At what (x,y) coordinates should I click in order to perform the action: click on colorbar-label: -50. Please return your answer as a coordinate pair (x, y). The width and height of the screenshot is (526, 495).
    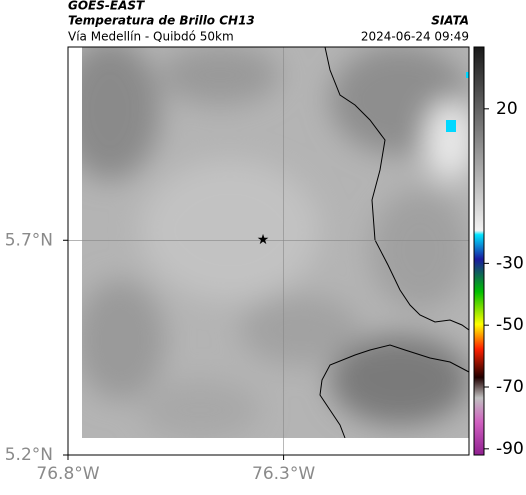
    Looking at the image, I should click on (510, 325).